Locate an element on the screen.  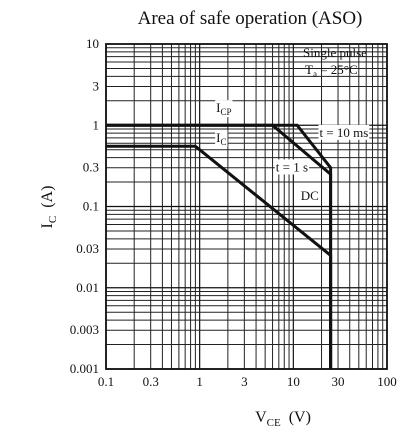
curve-labels: ICP IC t = 10 ms t = 1 s DC is located at coordinates (292, 151).